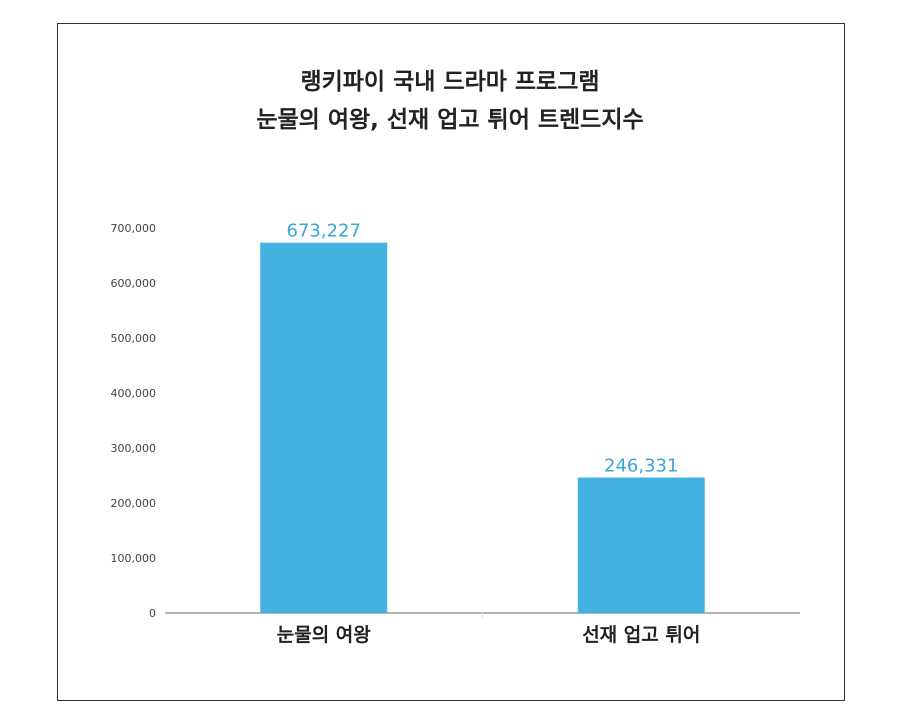  Describe the element at coordinates (134, 448) in the screenshot. I see `y-tick-label: 300,000` at that location.